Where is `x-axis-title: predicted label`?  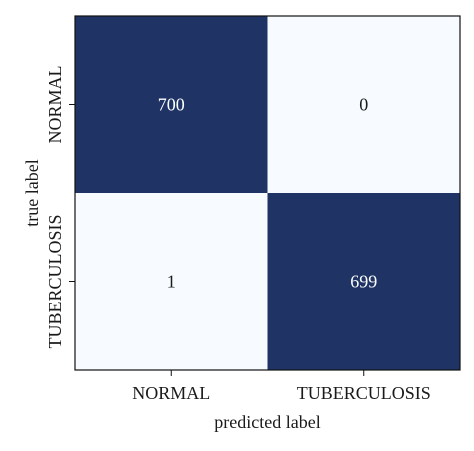
x-axis-title: predicted label is located at coordinates (267, 422).